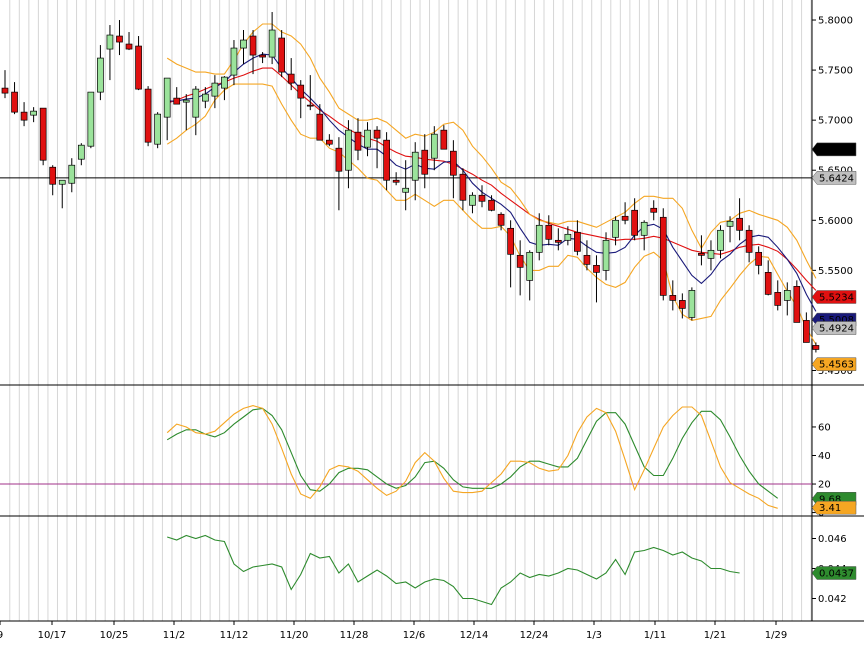  I want to click on tag-label: 5.6708, so click(836, 150).